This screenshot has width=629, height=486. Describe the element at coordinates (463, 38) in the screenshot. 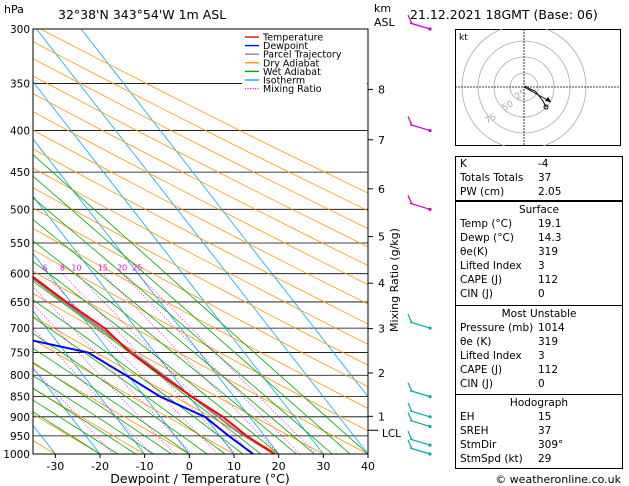

I see `hodograph-unit: kt` at that location.